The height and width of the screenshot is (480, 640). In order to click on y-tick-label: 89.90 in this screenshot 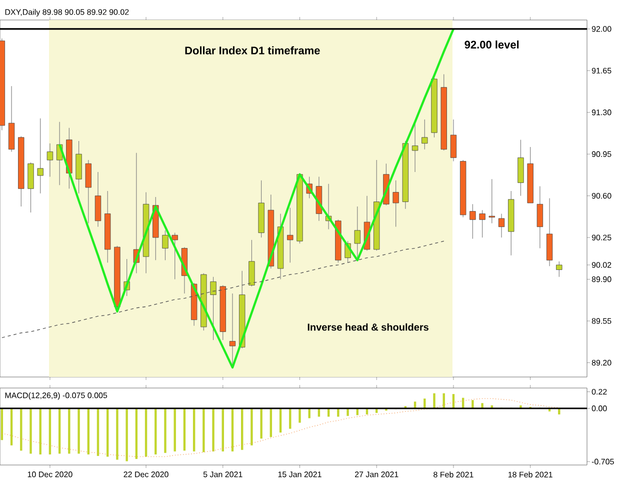, I will do `click(602, 279)`.